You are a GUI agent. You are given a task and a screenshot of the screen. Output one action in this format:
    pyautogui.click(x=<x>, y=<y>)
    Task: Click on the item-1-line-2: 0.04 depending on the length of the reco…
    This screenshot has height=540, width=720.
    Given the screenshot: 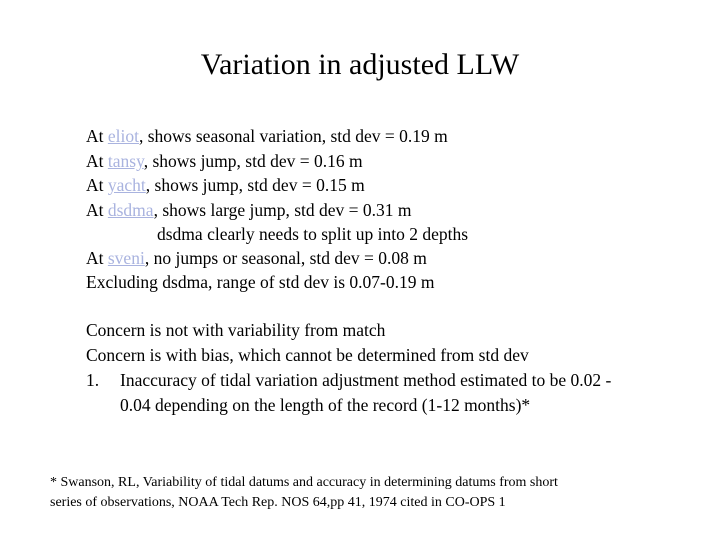 What is the action you would take?
    pyautogui.click(x=325, y=405)
    